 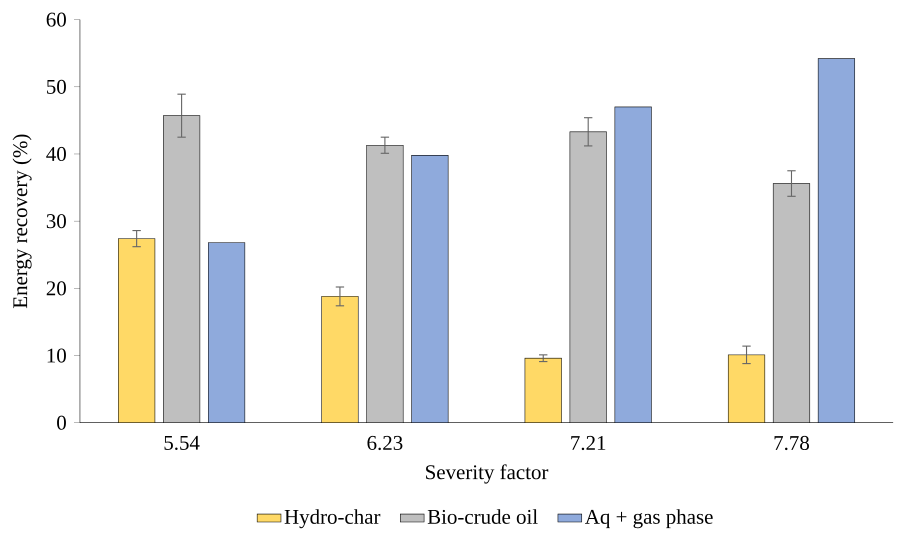 What do you see at coordinates (56, 288) in the screenshot?
I see `y-tick-label: 20` at bounding box center [56, 288].